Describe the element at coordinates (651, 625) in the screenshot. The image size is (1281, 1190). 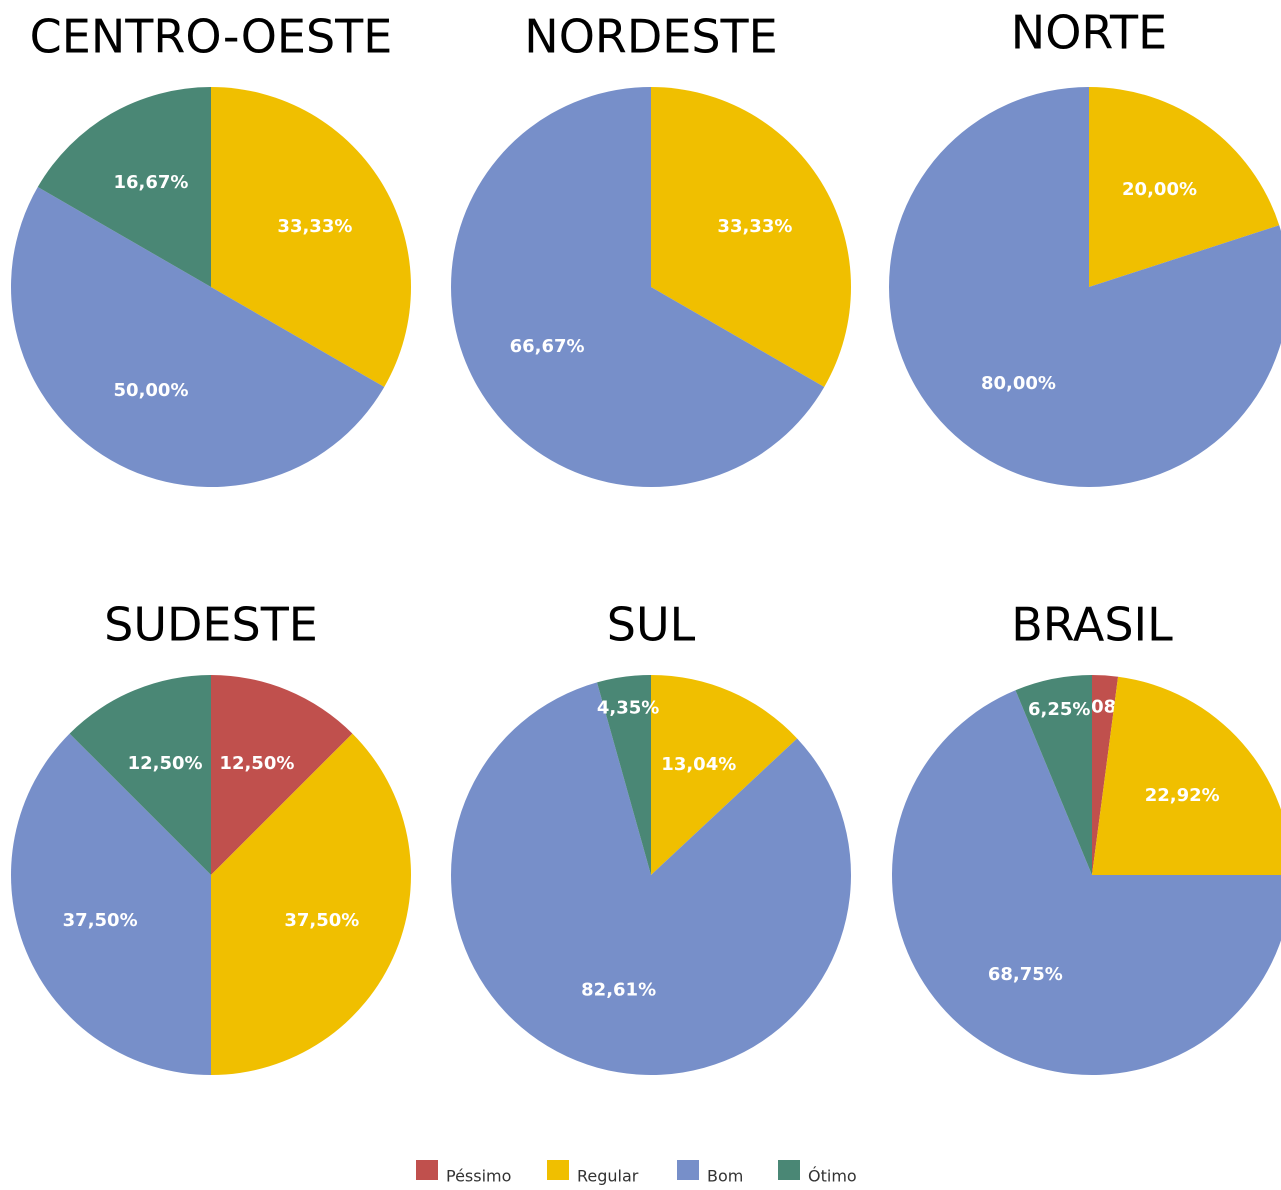
I see `chart-title: SUL` at that location.